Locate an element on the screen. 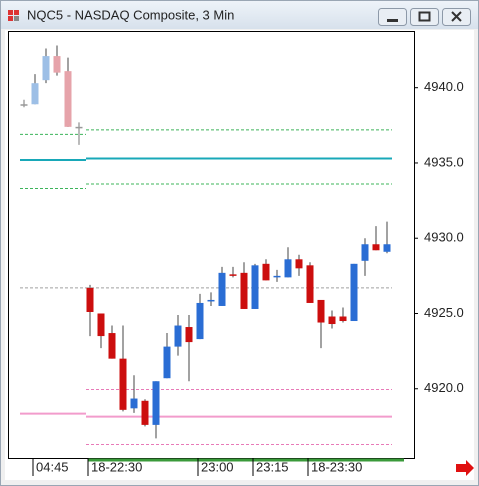 The width and height of the screenshot is (479, 486). x-tick-label: 18-22:30 is located at coordinates (116, 466).